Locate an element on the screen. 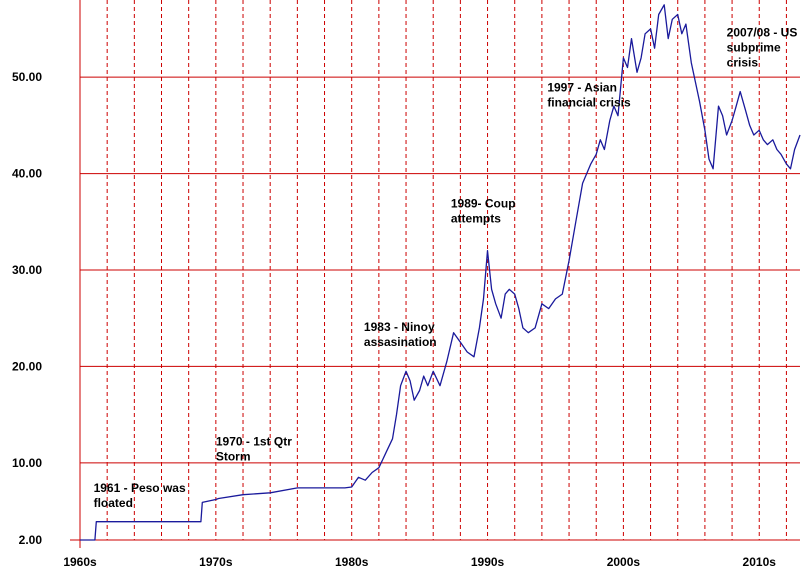 This screenshot has width=806, height=570. annotation-line: floated is located at coordinates (113, 503).